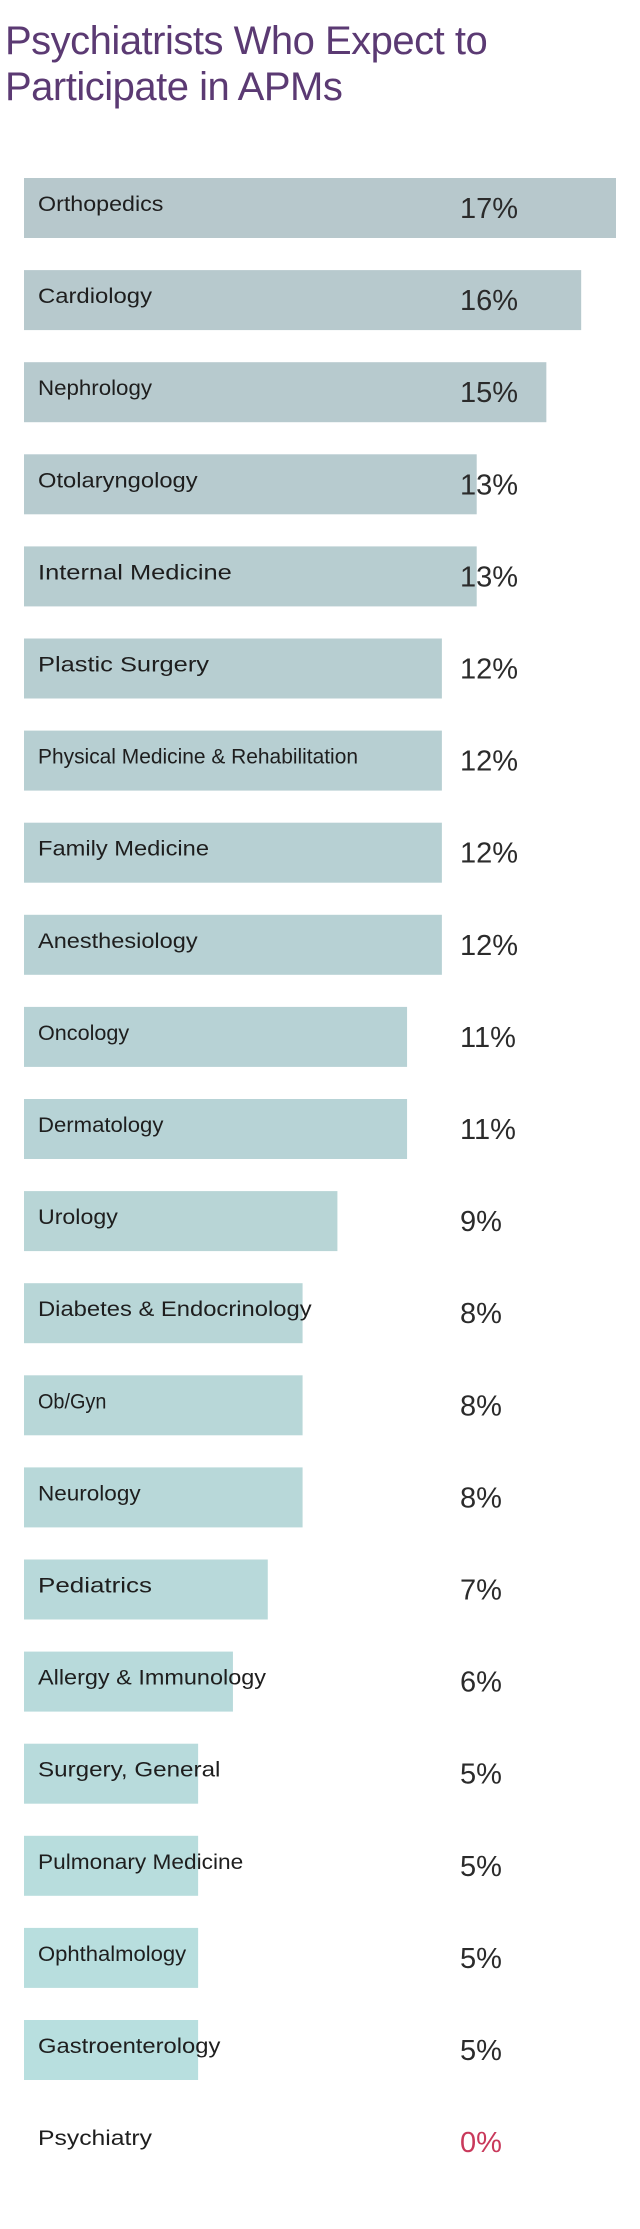 The image size is (640, 2229). I want to click on value-label-nephrology: 15%, so click(489, 393).